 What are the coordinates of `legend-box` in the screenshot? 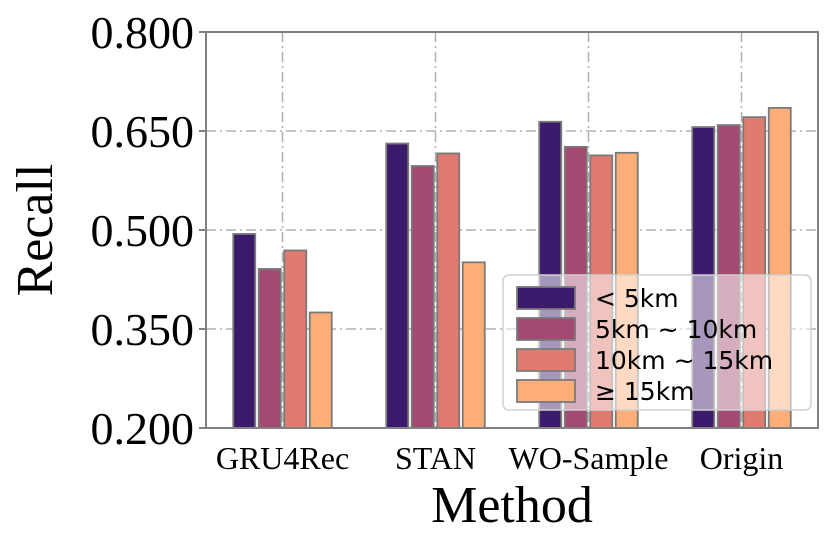 It's located at (657, 342).